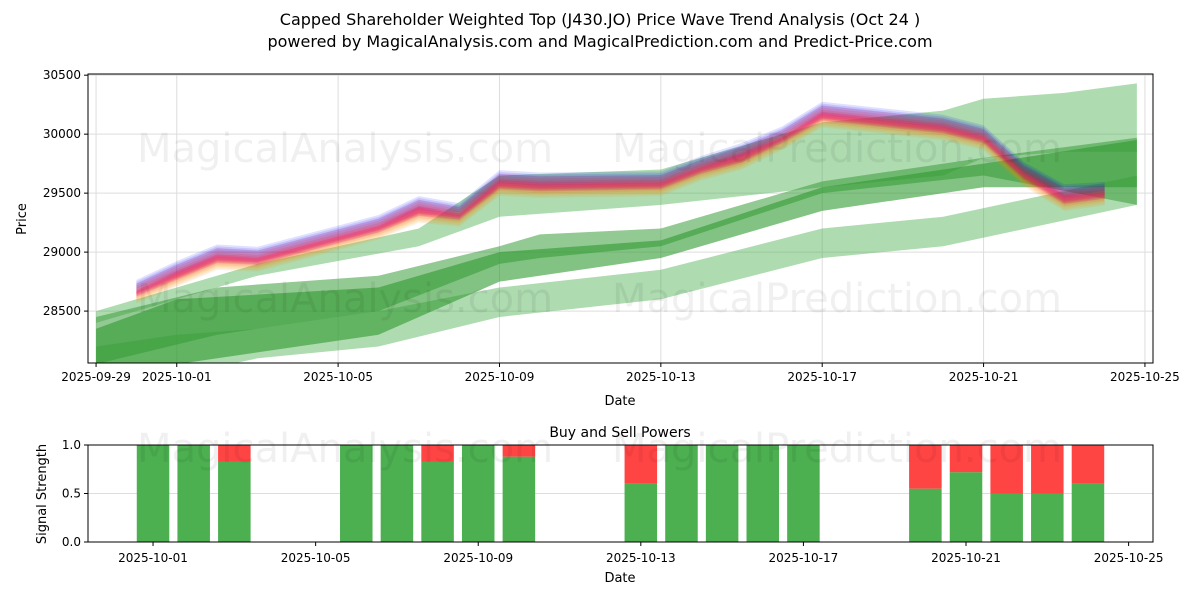  What do you see at coordinates (22, 219) in the screenshot?
I see `y-axis-label: Price` at bounding box center [22, 219].